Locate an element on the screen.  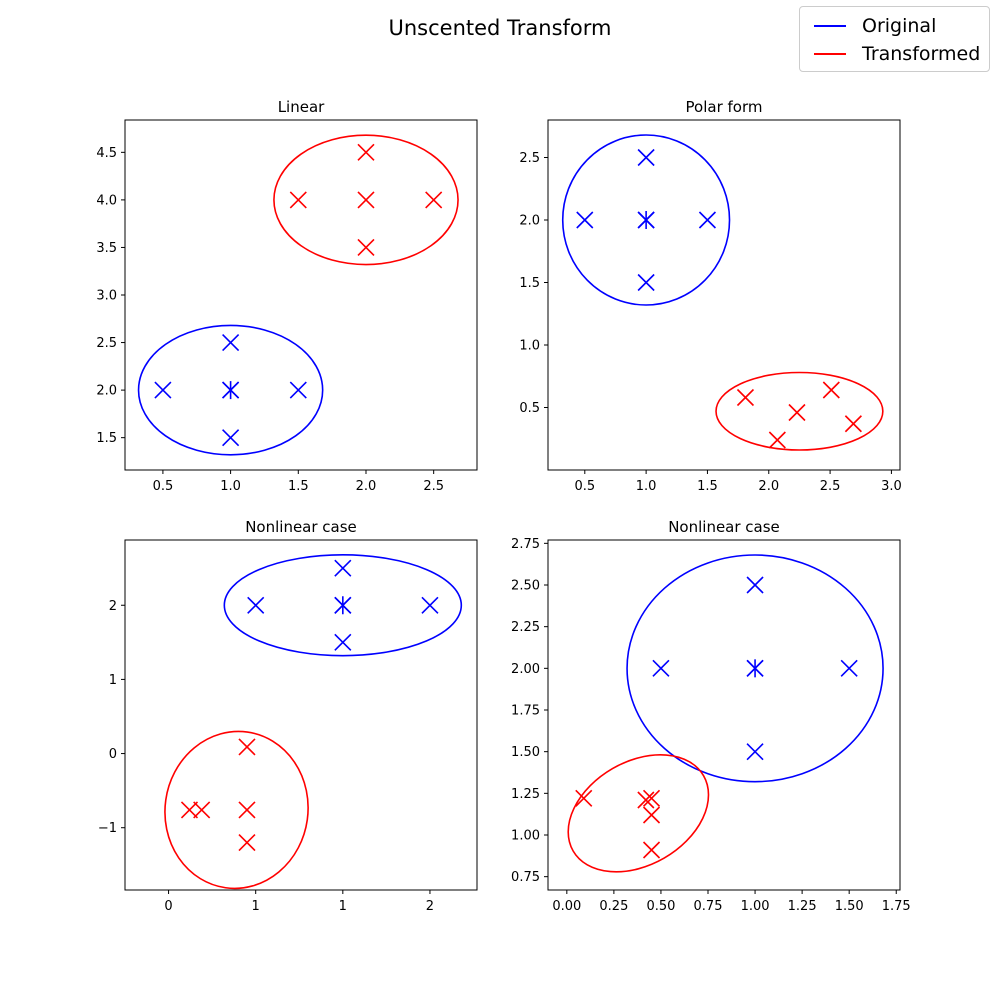
legend: Original Transformed is located at coordinates (894, 39).